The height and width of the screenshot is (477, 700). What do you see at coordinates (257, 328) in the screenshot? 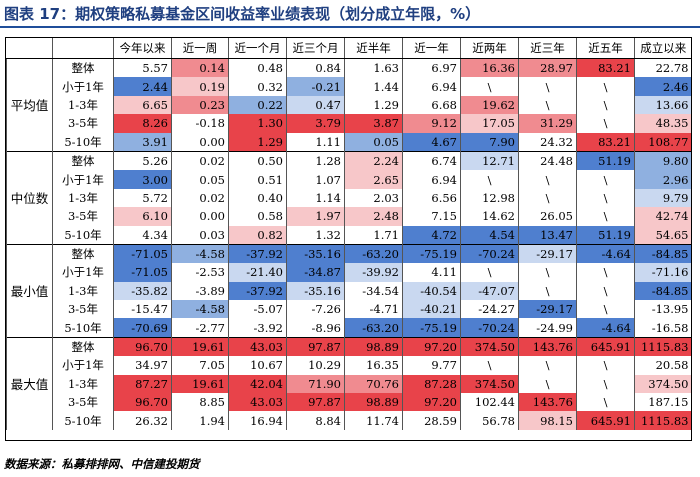
I see `value-cell: -3.92` at bounding box center [257, 328].